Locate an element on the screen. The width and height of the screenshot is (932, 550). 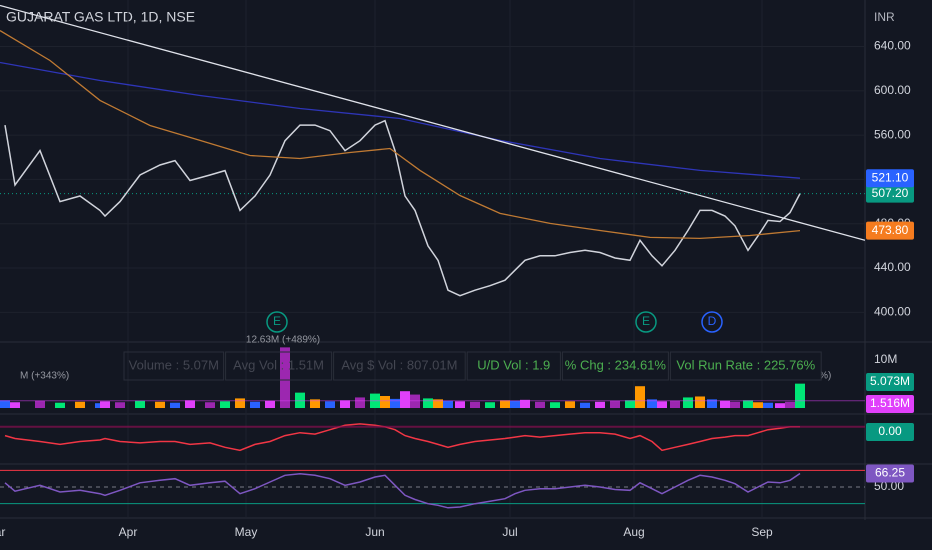
y-tick-label: 400.00 is located at coordinates (892, 311).